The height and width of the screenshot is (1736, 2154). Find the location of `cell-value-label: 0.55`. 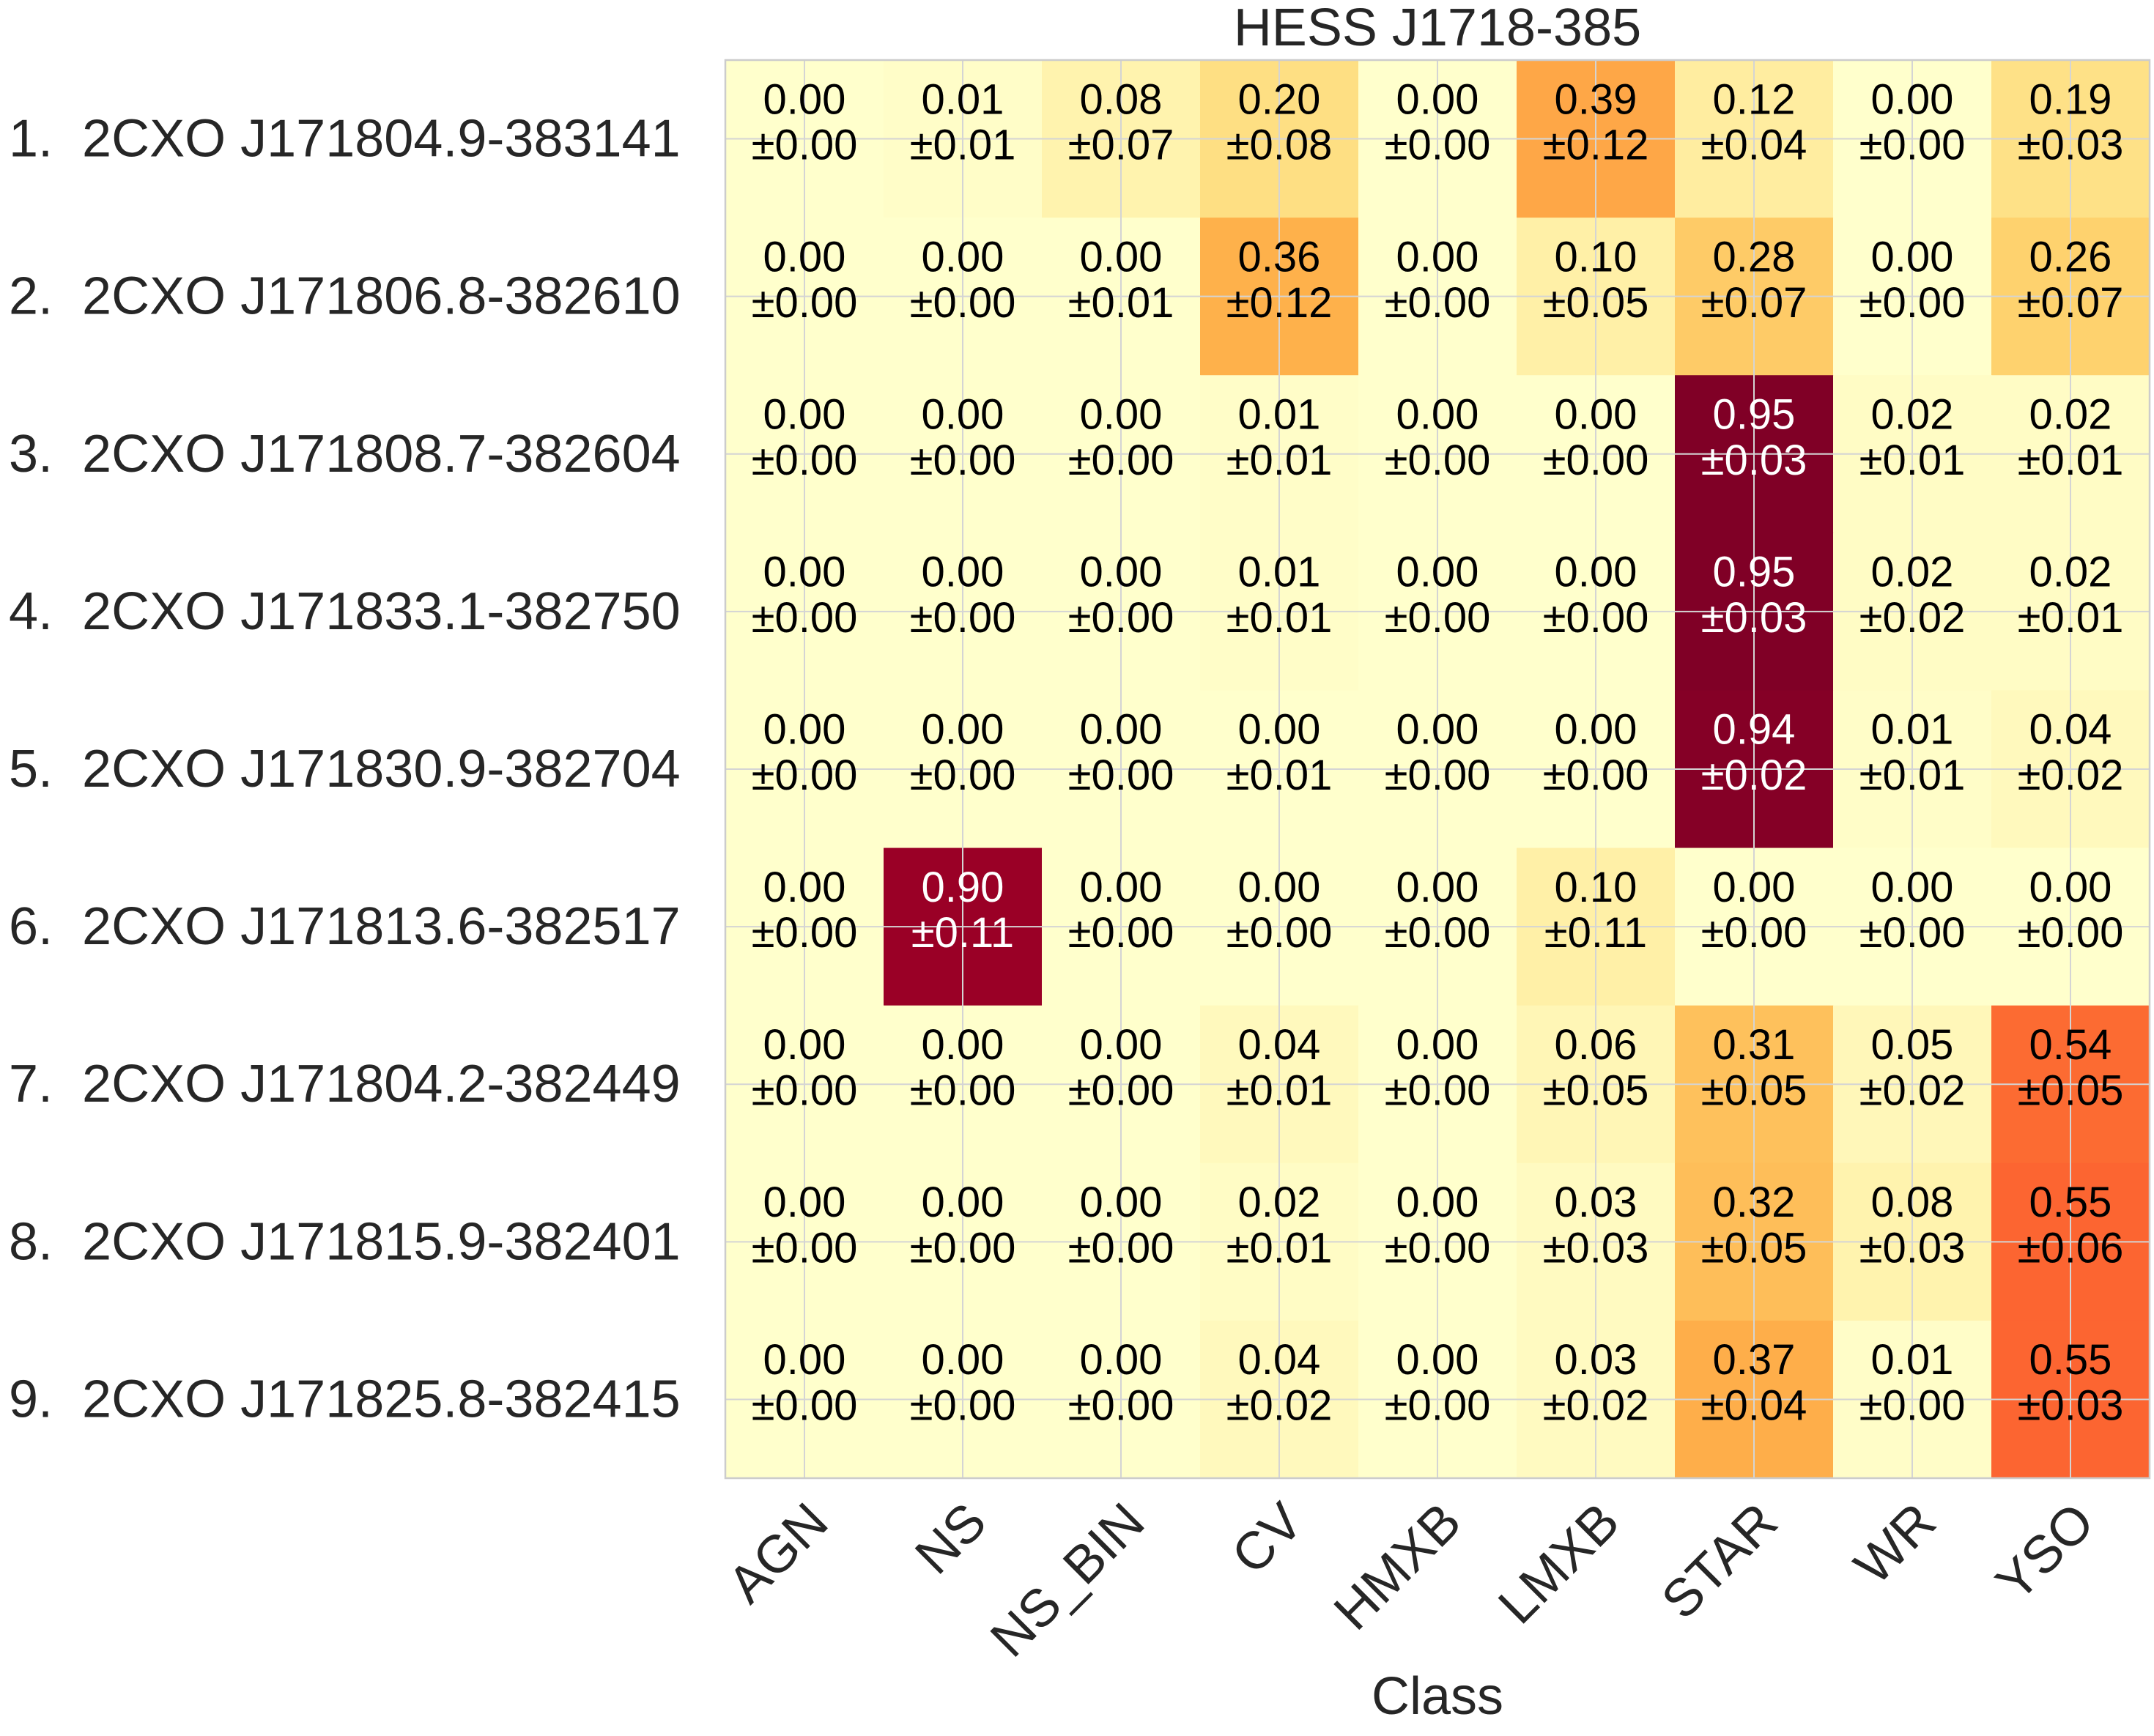

cell-value-label: 0.55 is located at coordinates (2070, 1202).